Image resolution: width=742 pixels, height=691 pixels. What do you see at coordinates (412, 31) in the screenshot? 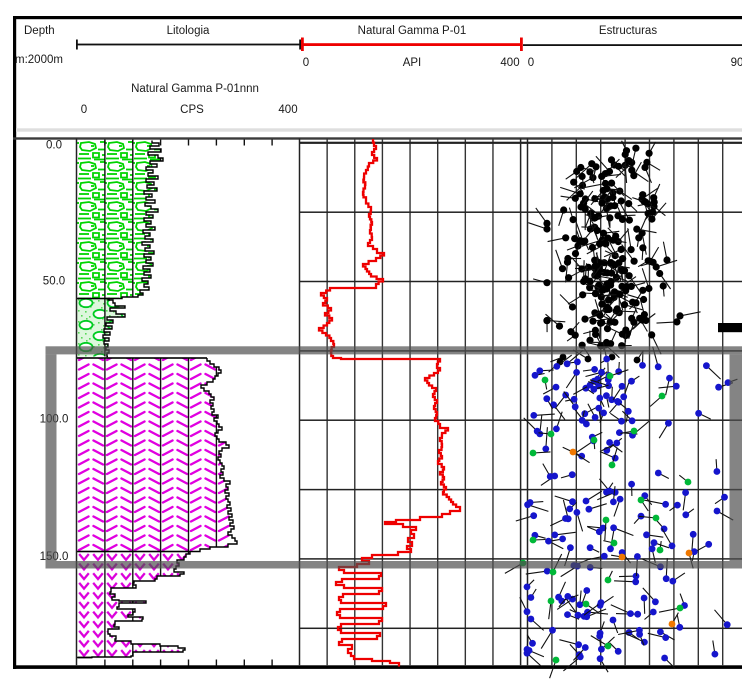
I see `svg-text: Natural Gamma P-01` at bounding box center [412, 31].